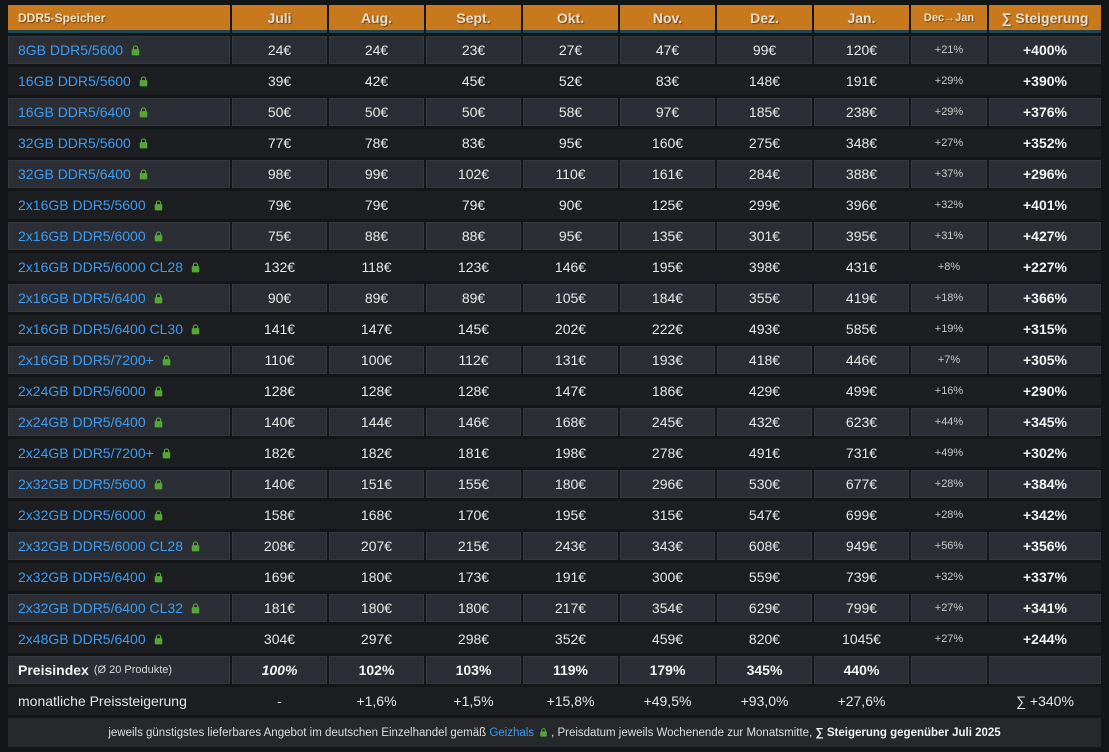 The height and width of the screenshot is (752, 1109). I want to click on product-link: 2x16GB DDR5/6400, so click(82, 298).